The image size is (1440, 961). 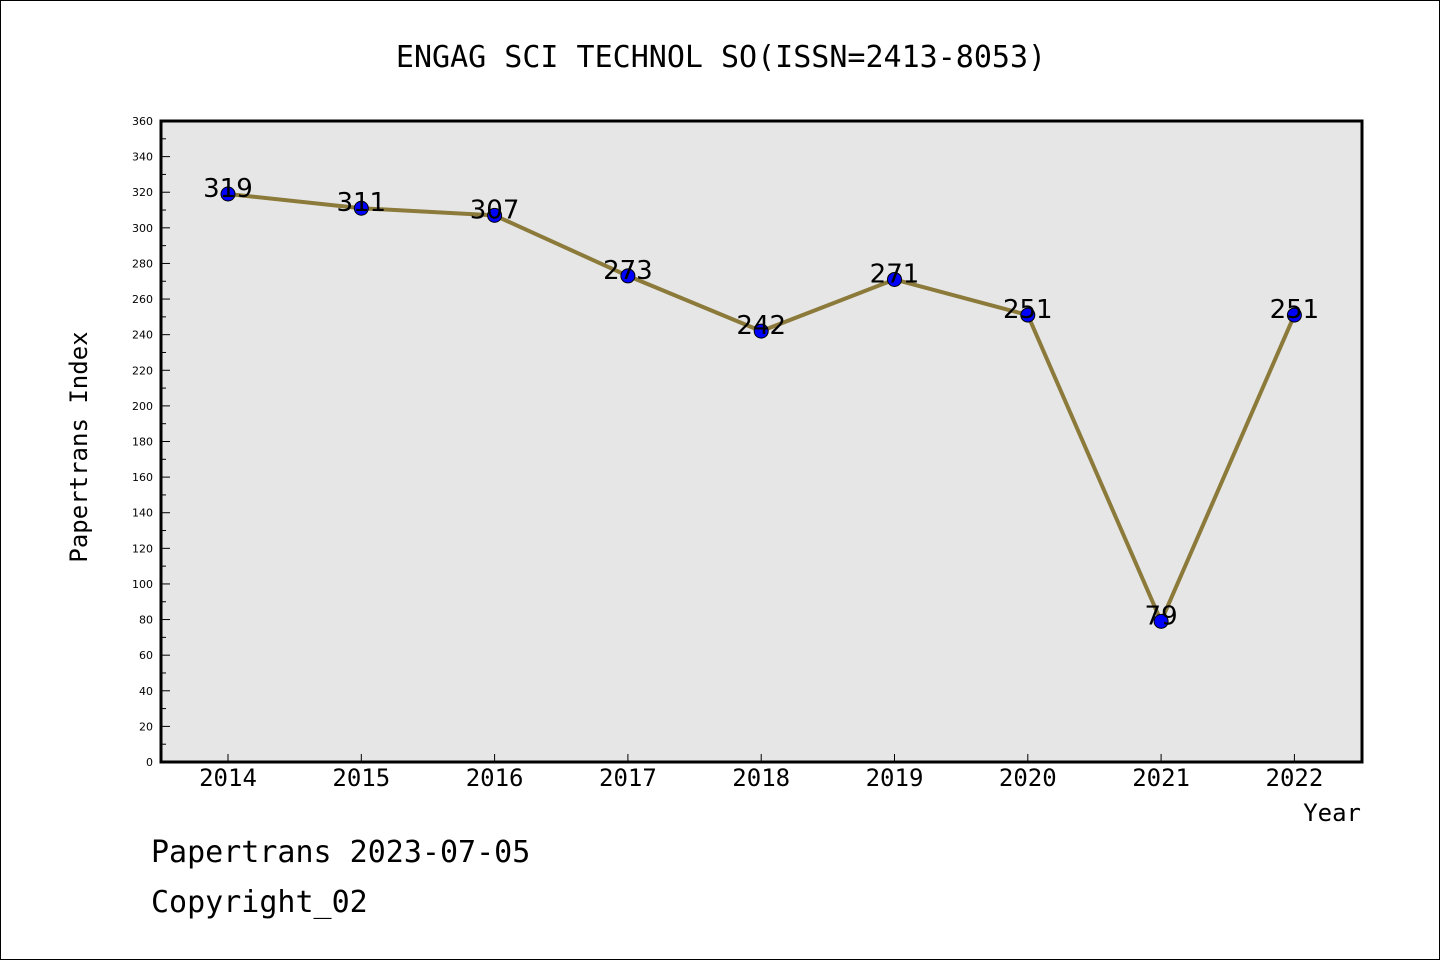 I want to click on y-tick-label: 240, so click(x=142, y=335).